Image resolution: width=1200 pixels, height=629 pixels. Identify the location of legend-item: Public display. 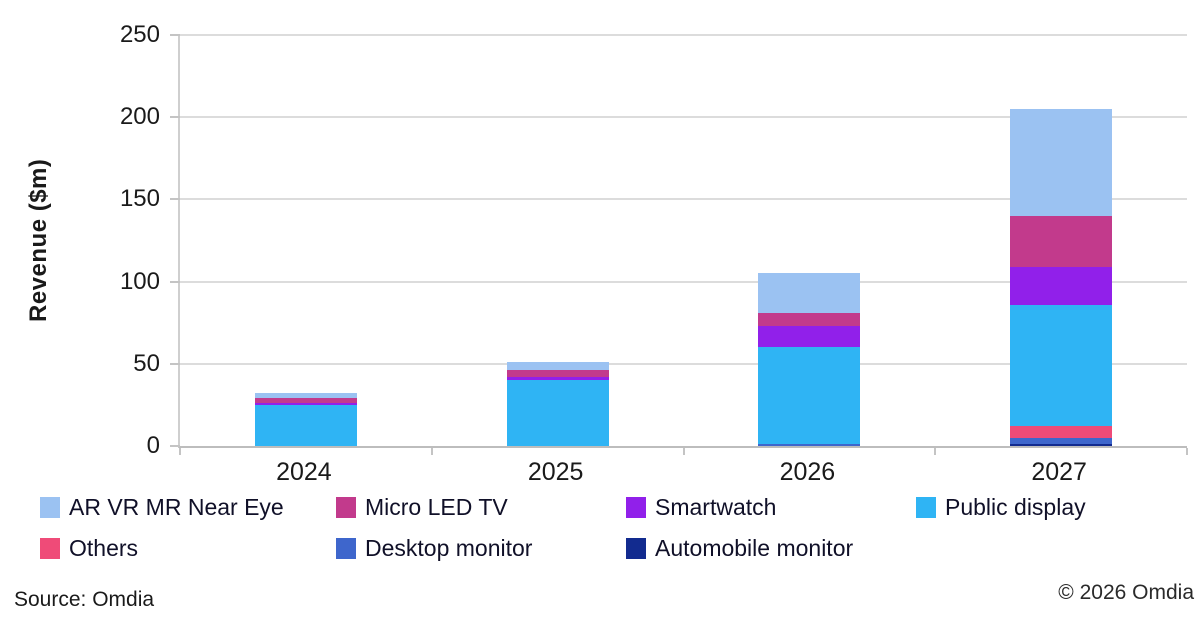
(1001, 507).